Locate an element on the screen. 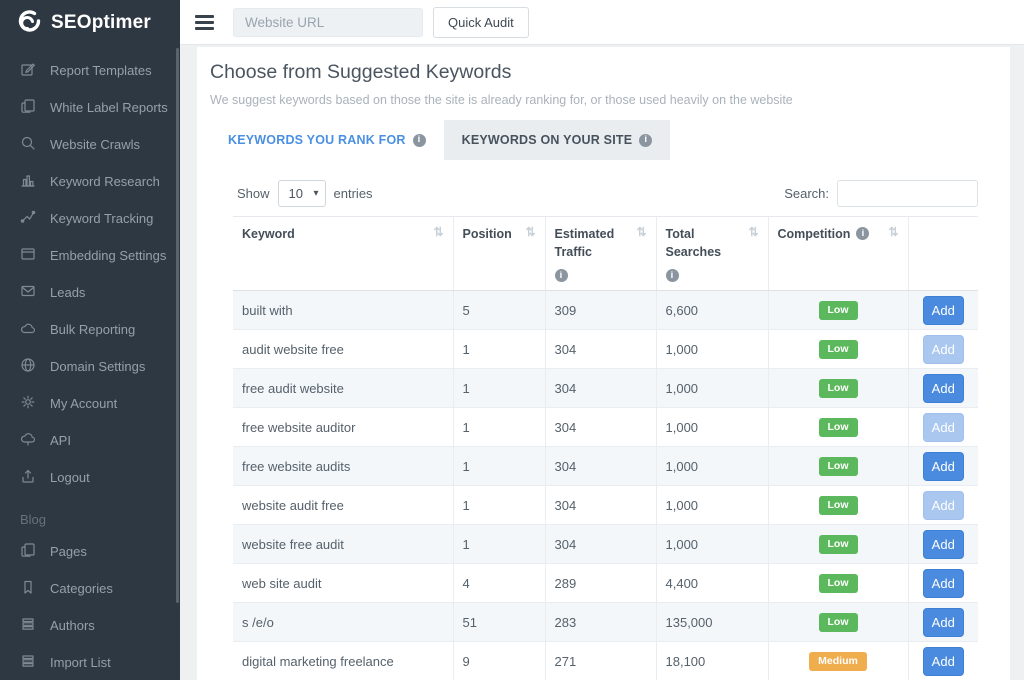 This screenshot has width=1024, height=680. sidebar-item-categories: Categories is located at coordinates (90, 588).